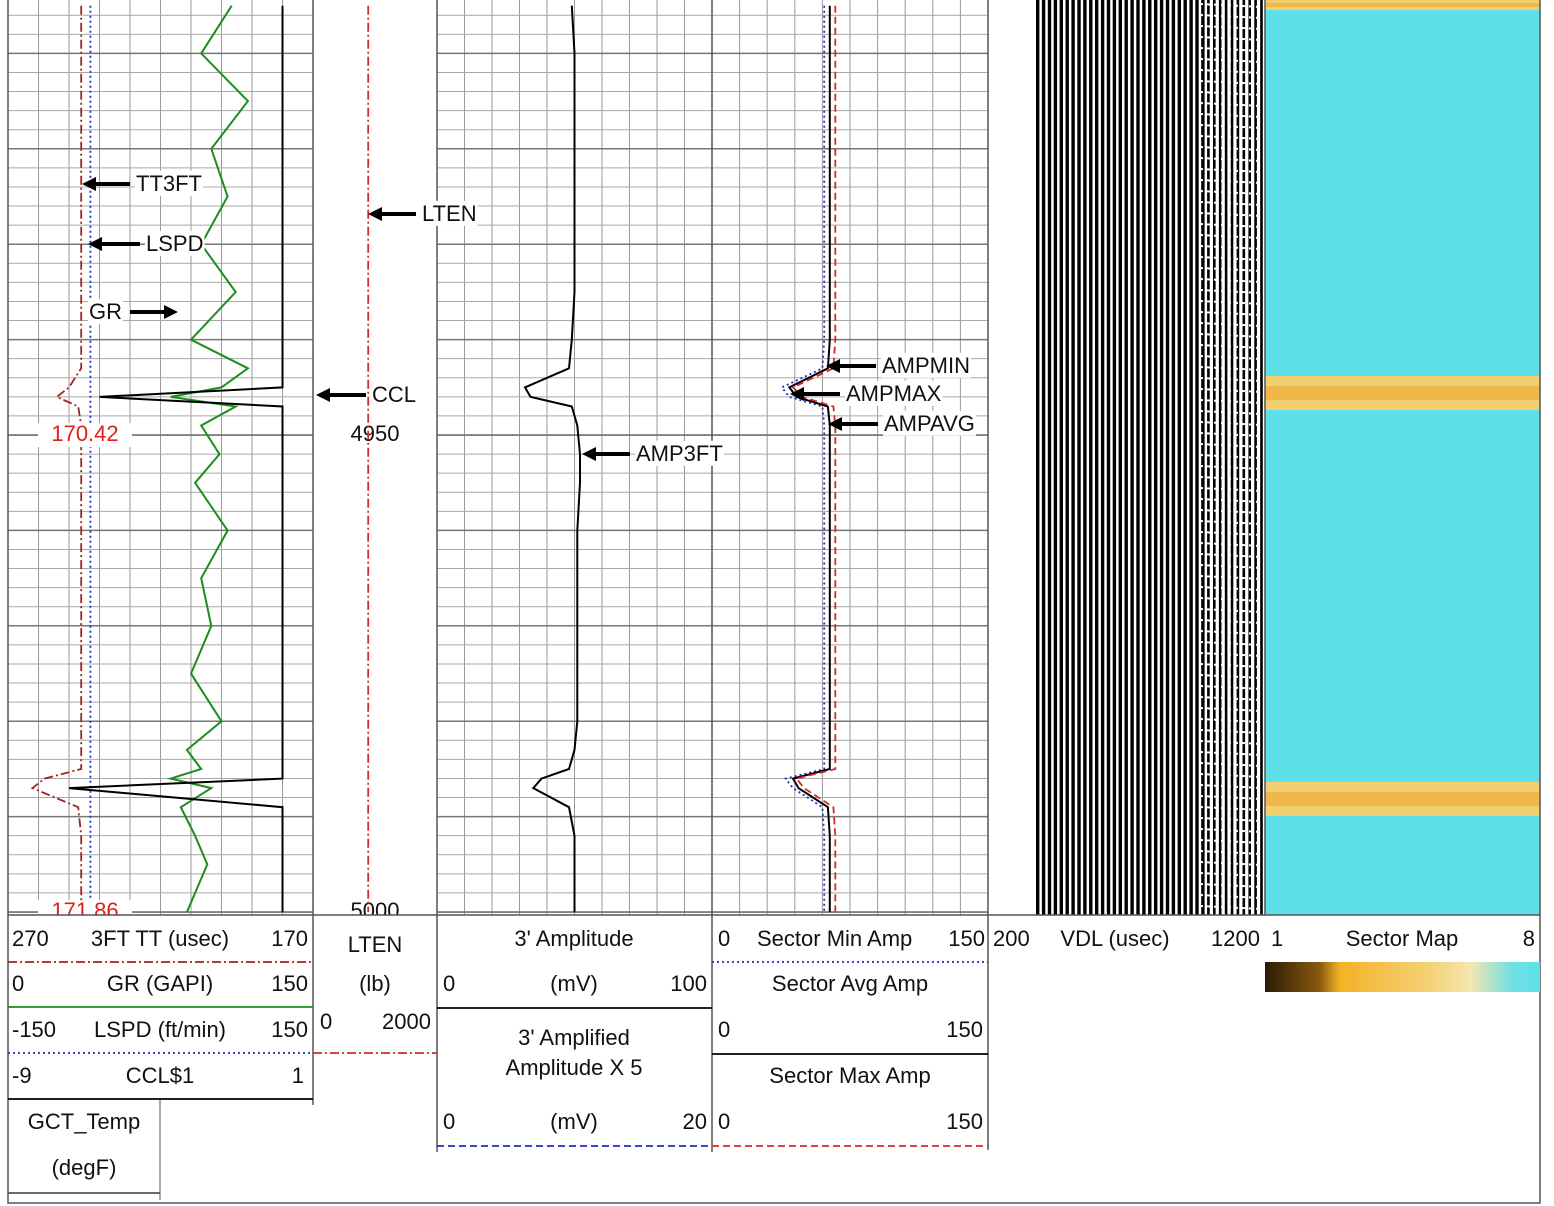 The image size is (1554, 1206). Describe the element at coordinates (688, 983) in the screenshot. I see `legend-text: 100` at that location.